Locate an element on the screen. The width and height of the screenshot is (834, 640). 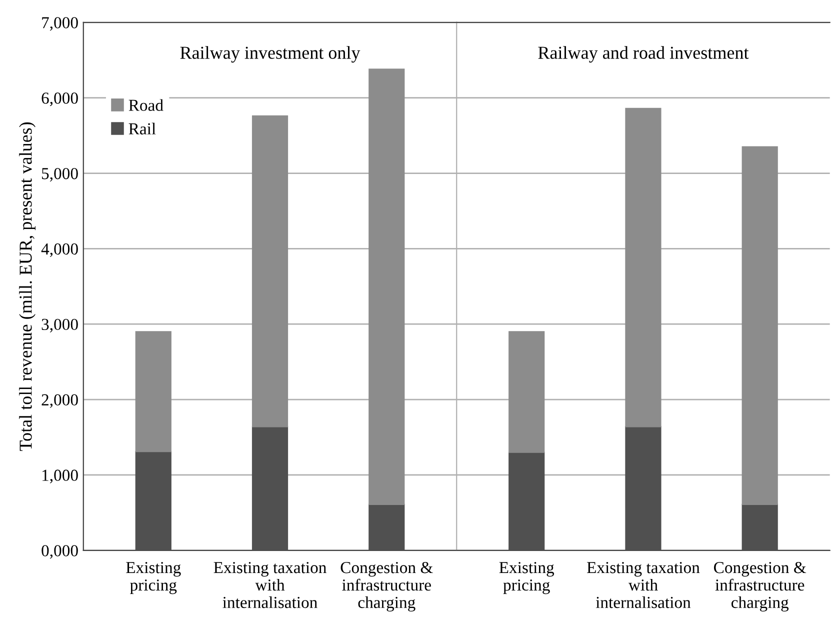
y-tick-label: 1,000 is located at coordinates (60, 477).